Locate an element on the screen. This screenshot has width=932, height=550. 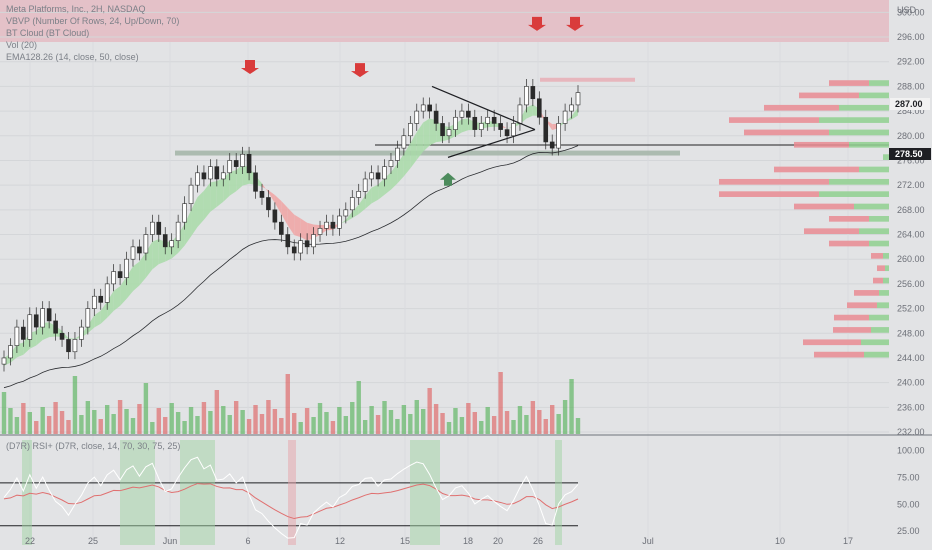
x-tick: 26 is located at coordinates (538, 541).